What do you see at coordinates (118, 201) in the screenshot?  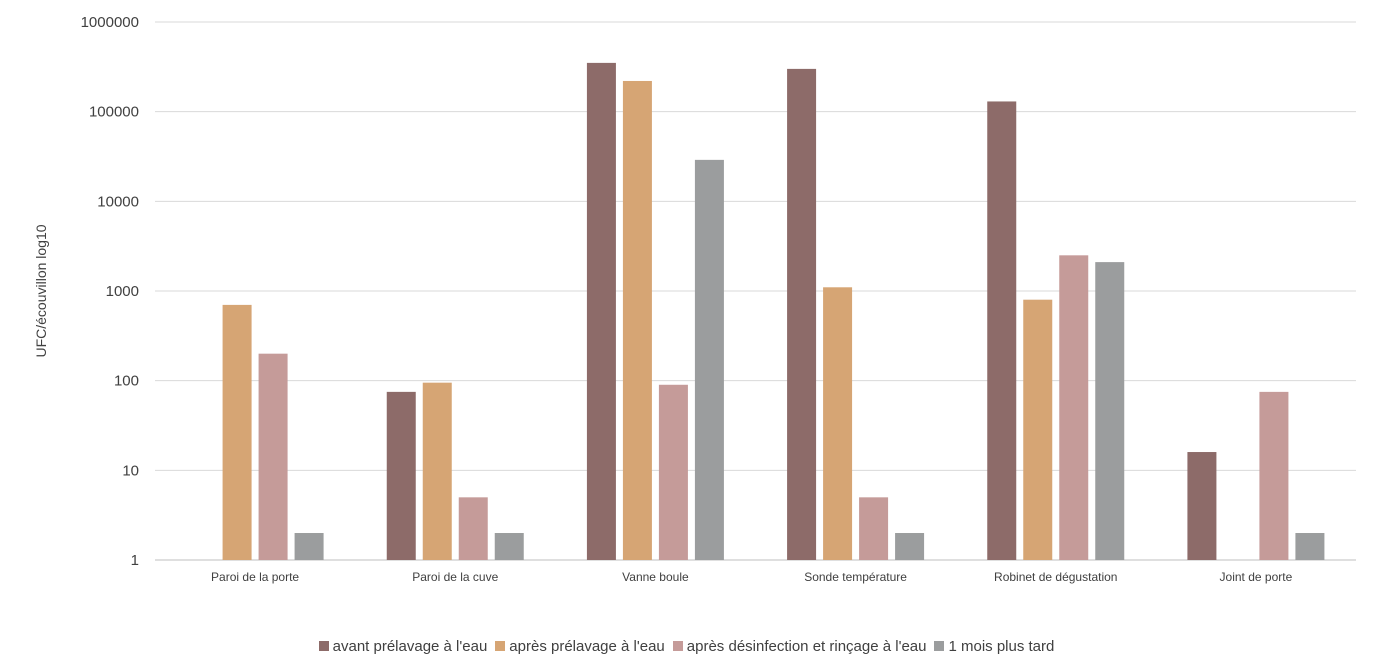 I see `y-tick-label: 10000` at bounding box center [118, 201].